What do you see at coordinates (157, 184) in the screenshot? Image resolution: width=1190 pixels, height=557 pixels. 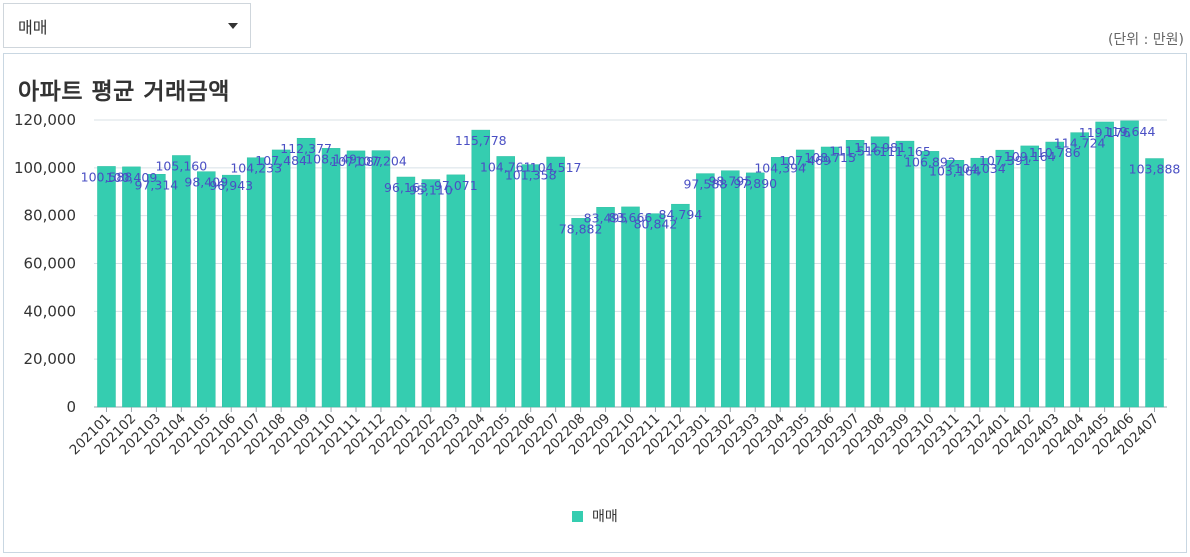 I see `data-label: 97,314` at bounding box center [157, 184].